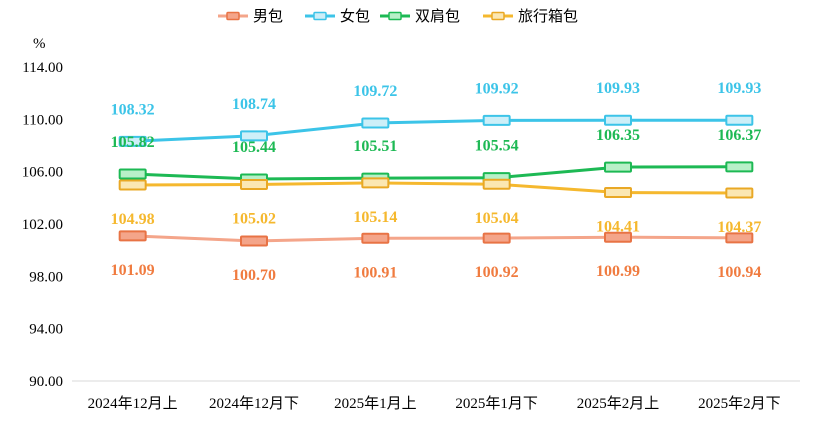 The width and height of the screenshot is (820, 421). What do you see at coordinates (133, 270) in the screenshot?
I see `data-label: 101.09` at bounding box center [133, 270].